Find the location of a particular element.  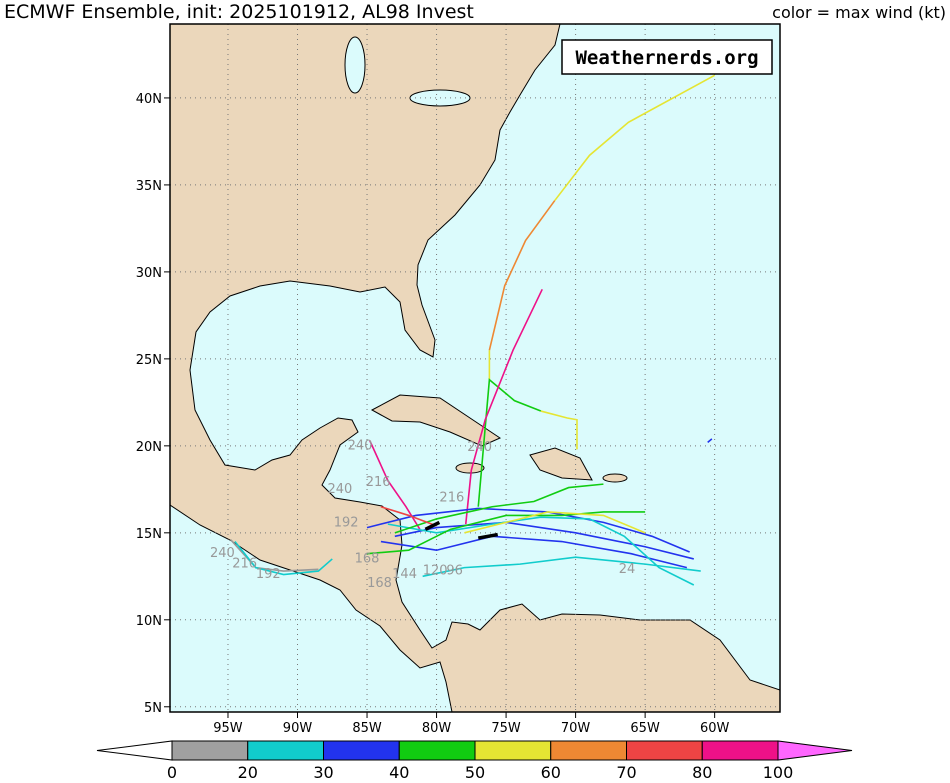

colorbar-label: 80 is located at coordinates (702, 772).